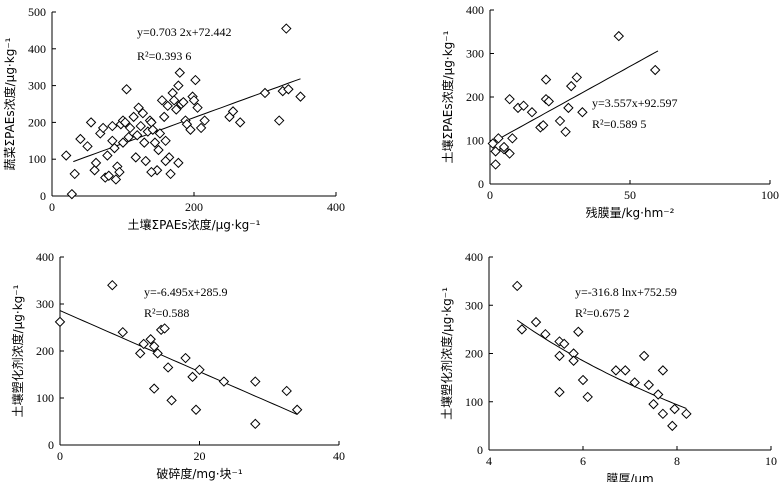  Describe the element at coordinates (630, 195) in the screenshot. I see `x-tick-label: 50` at that location.